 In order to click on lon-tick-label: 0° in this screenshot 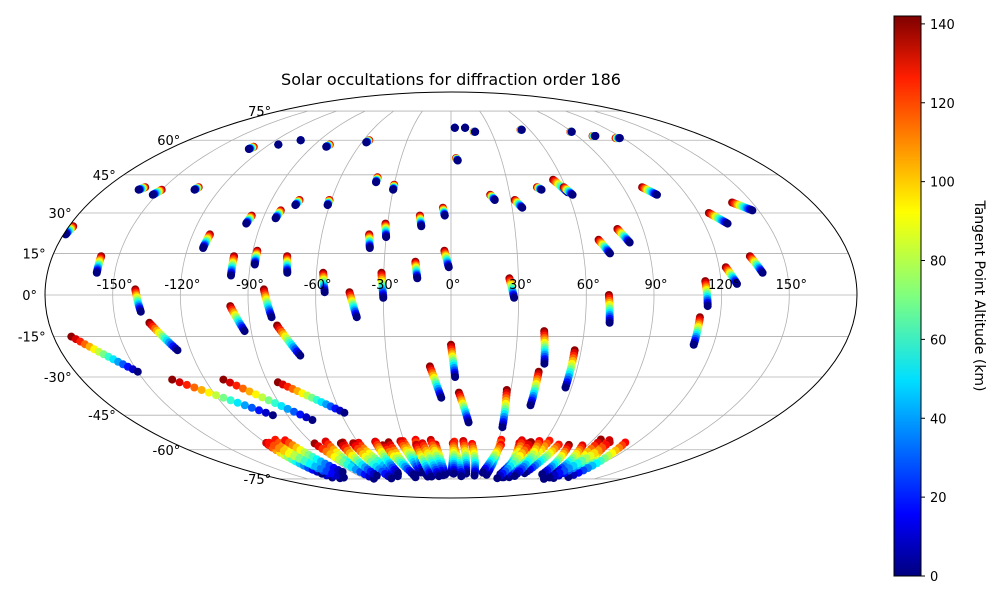, I will do `click(453, 285)`.